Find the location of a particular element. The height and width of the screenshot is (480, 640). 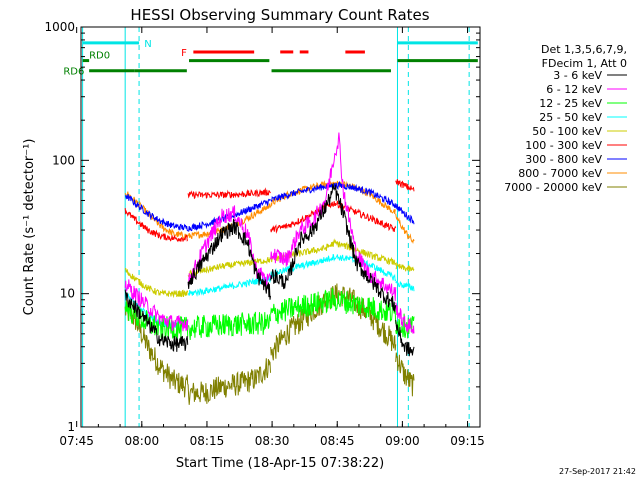

legend-header-line-1: Det 1,3,5,6,7,9, is located at coordinates (584, 49).